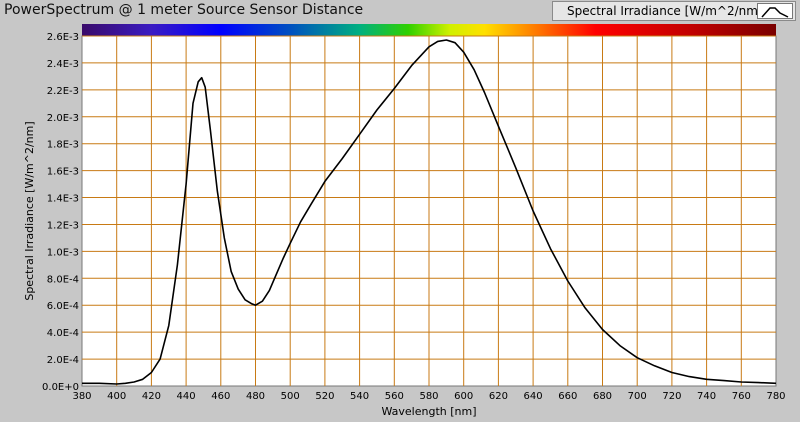  Describe the element at coordinates (220, 396) in the screenshot. I see `x-tick-label: 460` at that location.